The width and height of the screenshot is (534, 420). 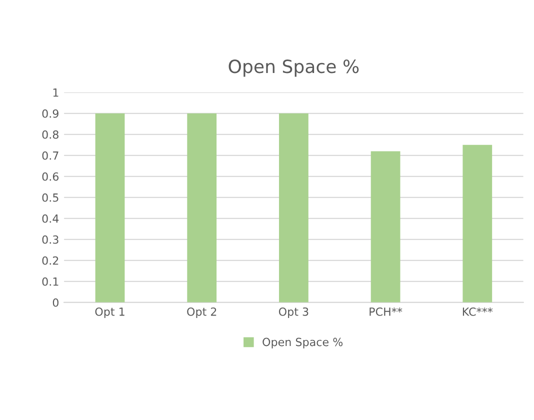 What do you see at coordinates (201, 312) in the screenshot?
I see `x-tick-label: Opt 2` at bounding box center [201, 312].